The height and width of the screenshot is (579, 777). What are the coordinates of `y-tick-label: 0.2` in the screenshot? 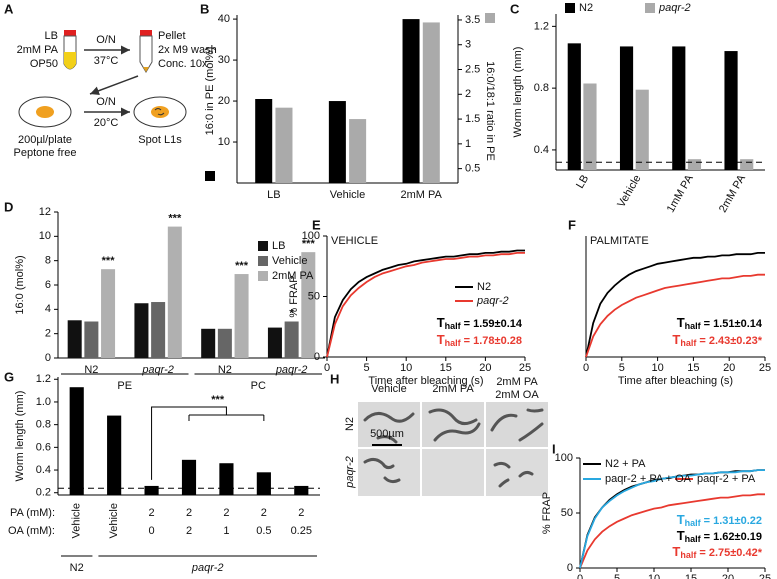 It's located at (43, 493).